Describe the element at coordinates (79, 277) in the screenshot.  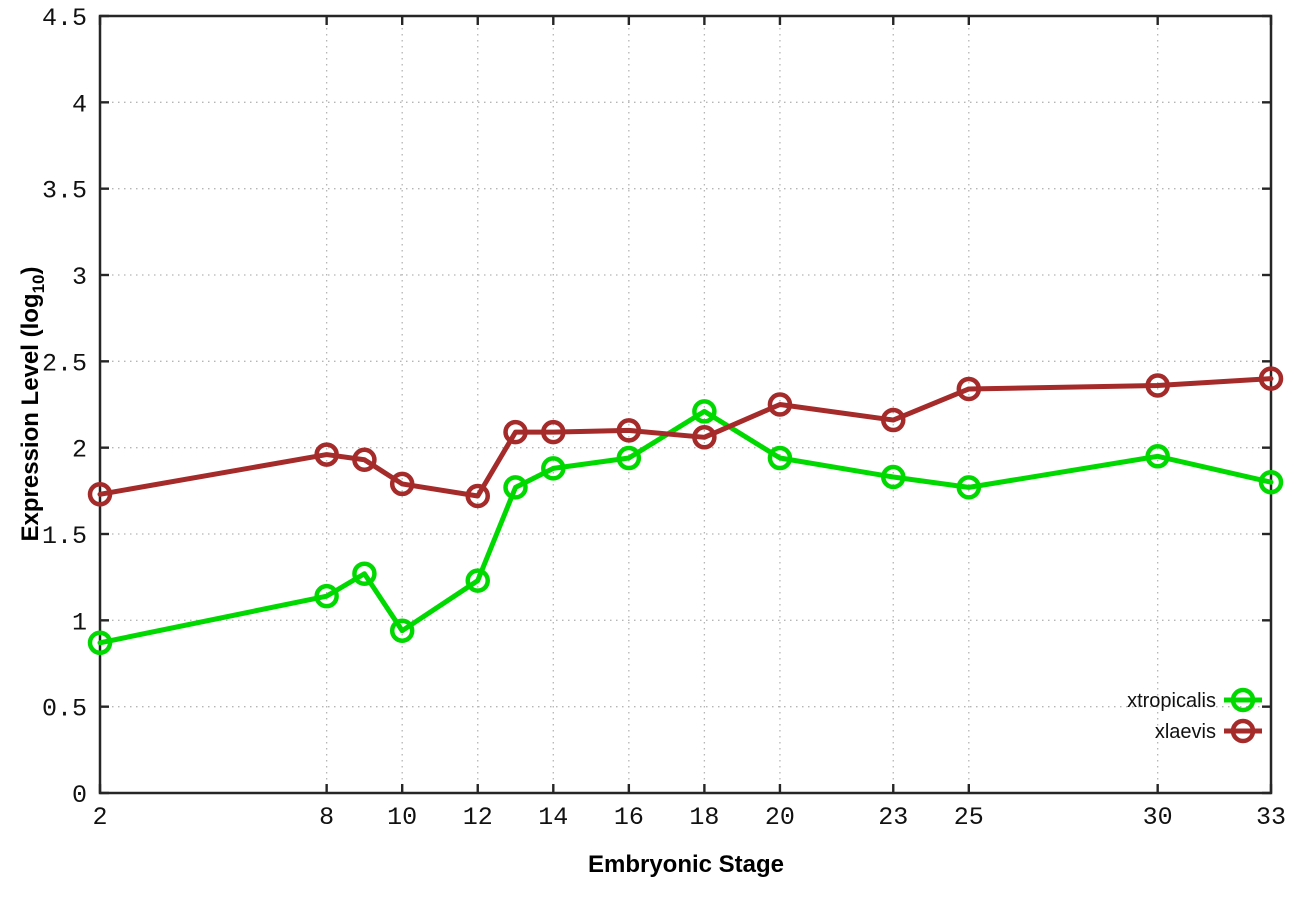
I see `y-tick-label: 3` at that location.